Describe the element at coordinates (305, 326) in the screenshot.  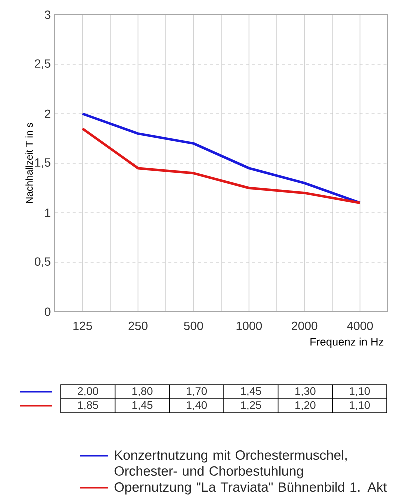
I see `x-tick-label: 2000` at that location.